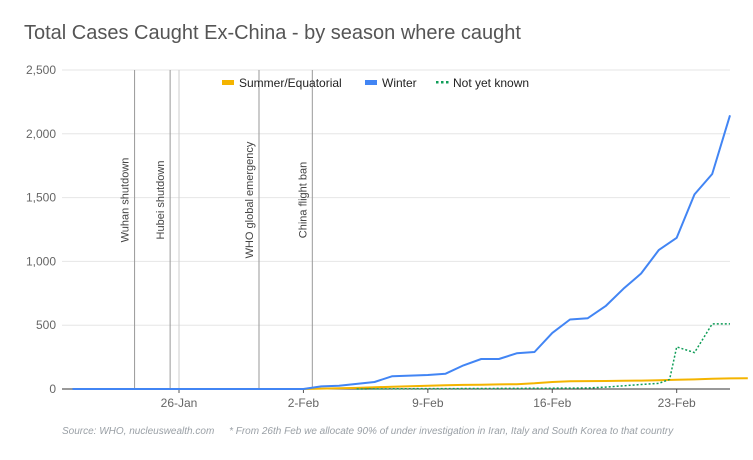  I want to click on y-tick-label: 2,500, so click(41, 70).